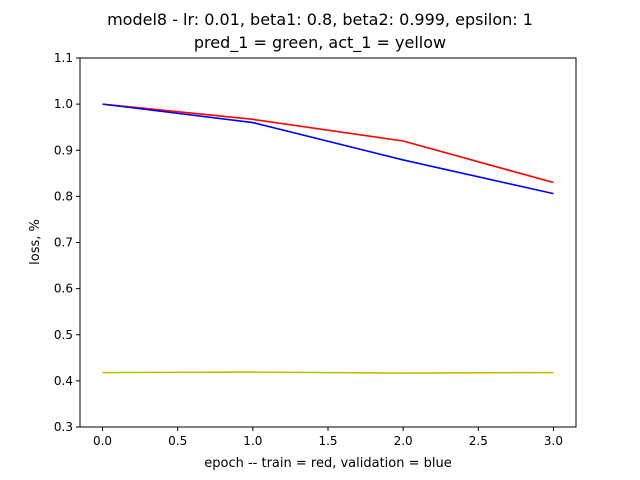  What do you see at coordinates (63, 381) in the screenshot?
I see `y-tick-label: 0.4` at bounding box center [63, 381].